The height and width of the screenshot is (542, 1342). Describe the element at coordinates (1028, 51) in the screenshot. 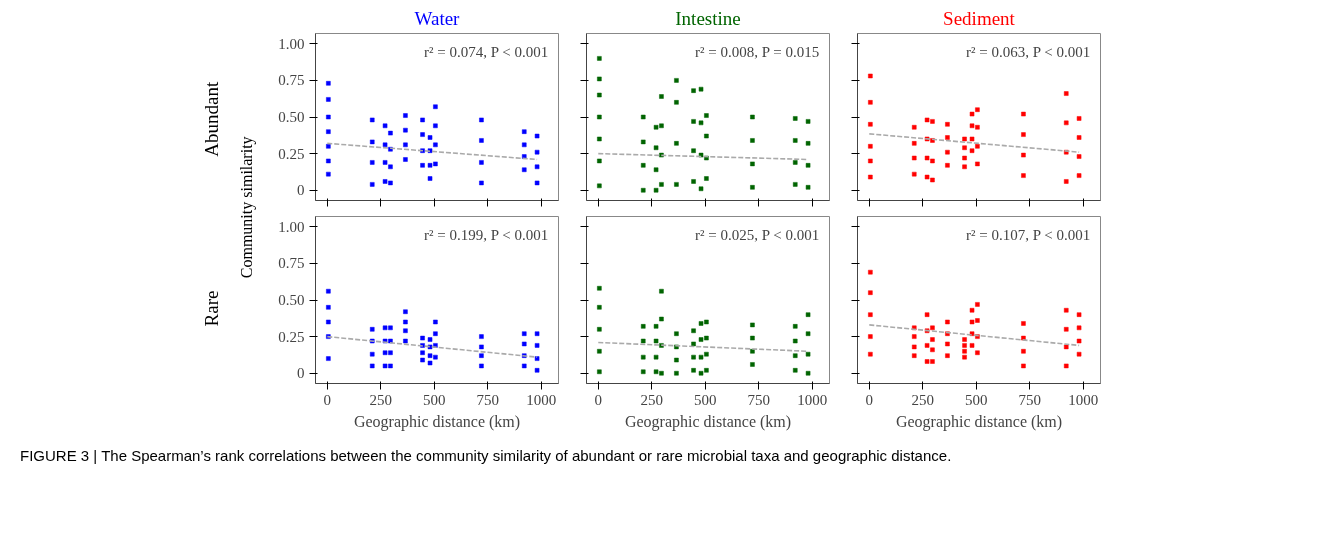

I see `annotation: r² = 0.063, P < 0.001` at that location.